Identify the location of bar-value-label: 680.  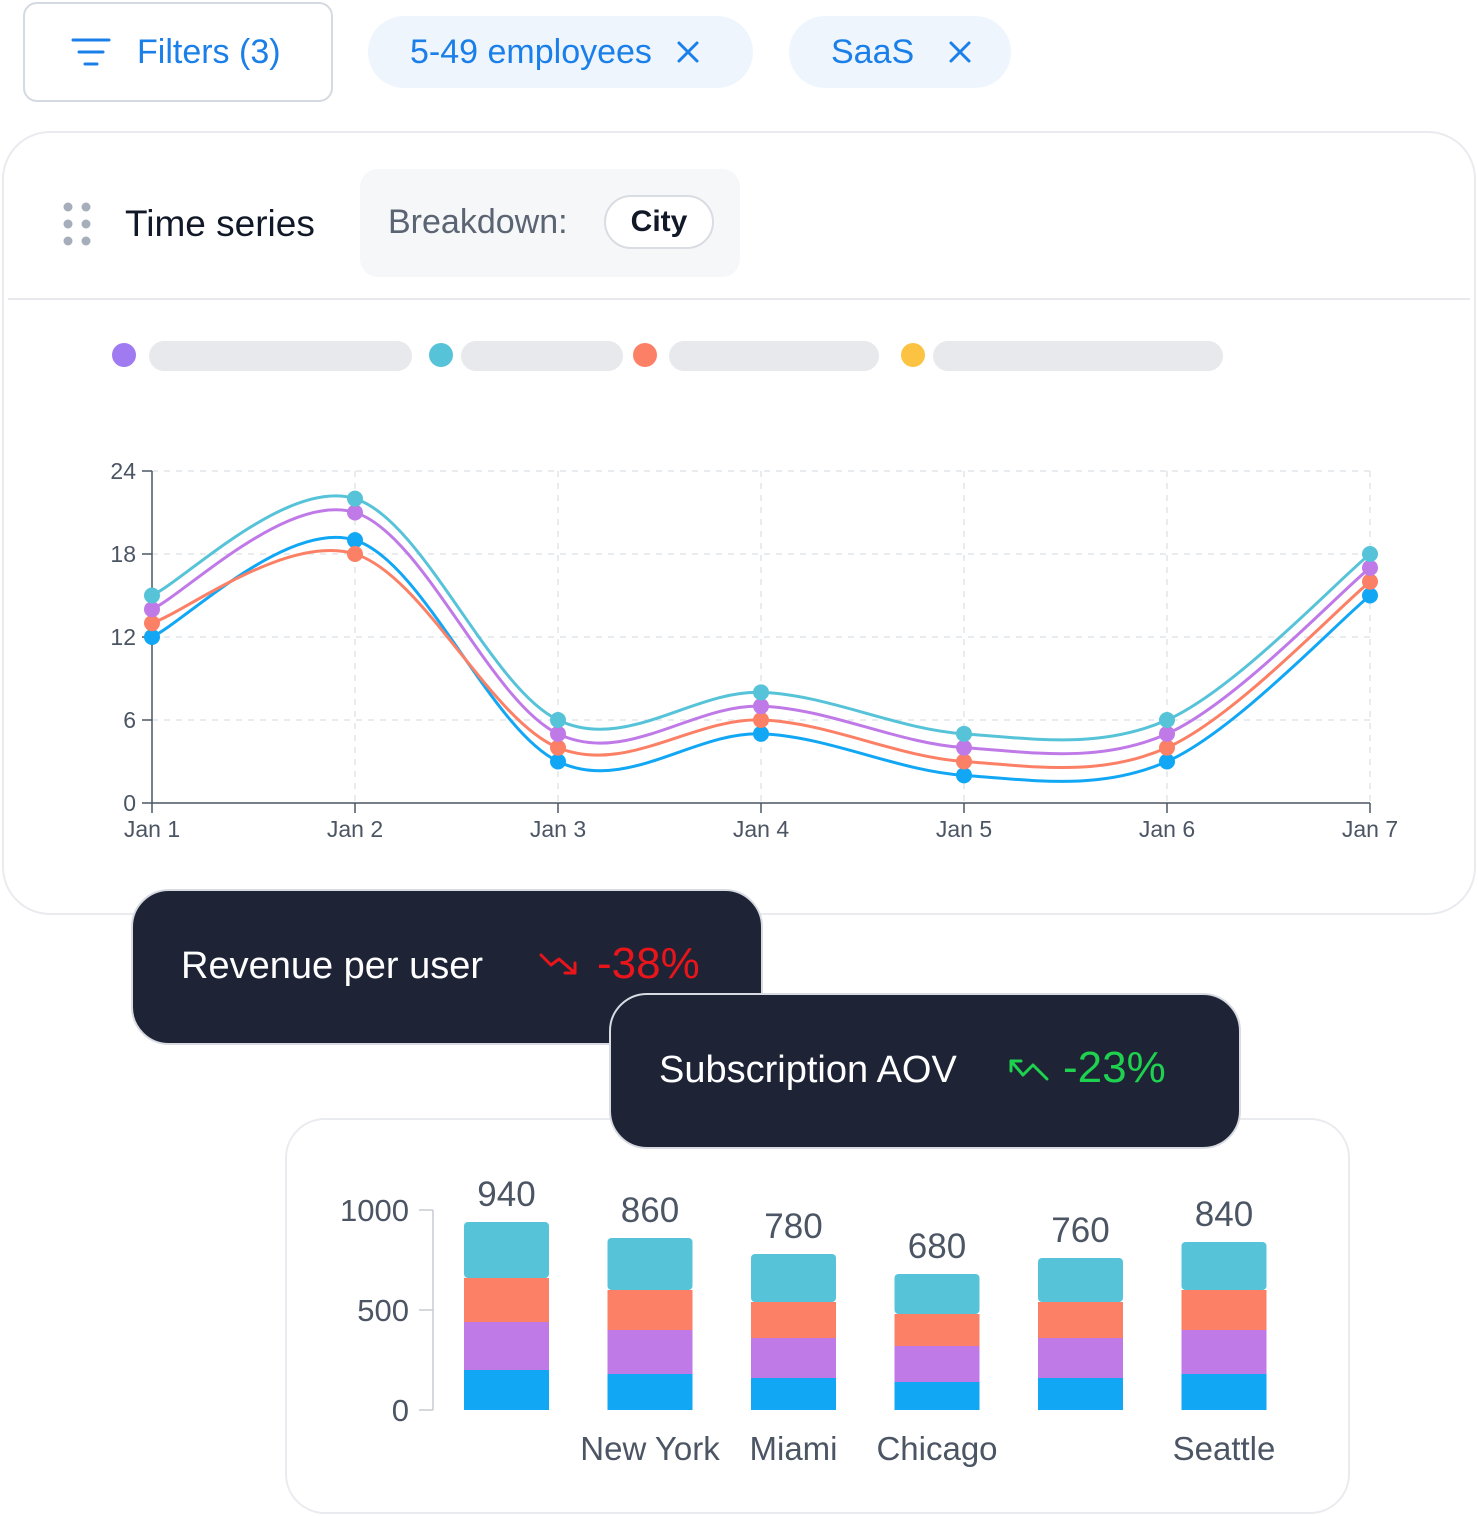
(937, 1246).